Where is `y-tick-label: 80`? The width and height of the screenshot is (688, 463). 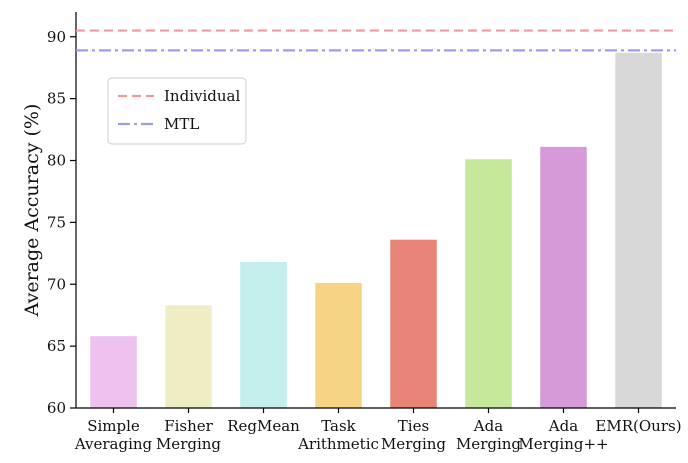
y-tick-label: 80 is located at coordinates (56, 161).